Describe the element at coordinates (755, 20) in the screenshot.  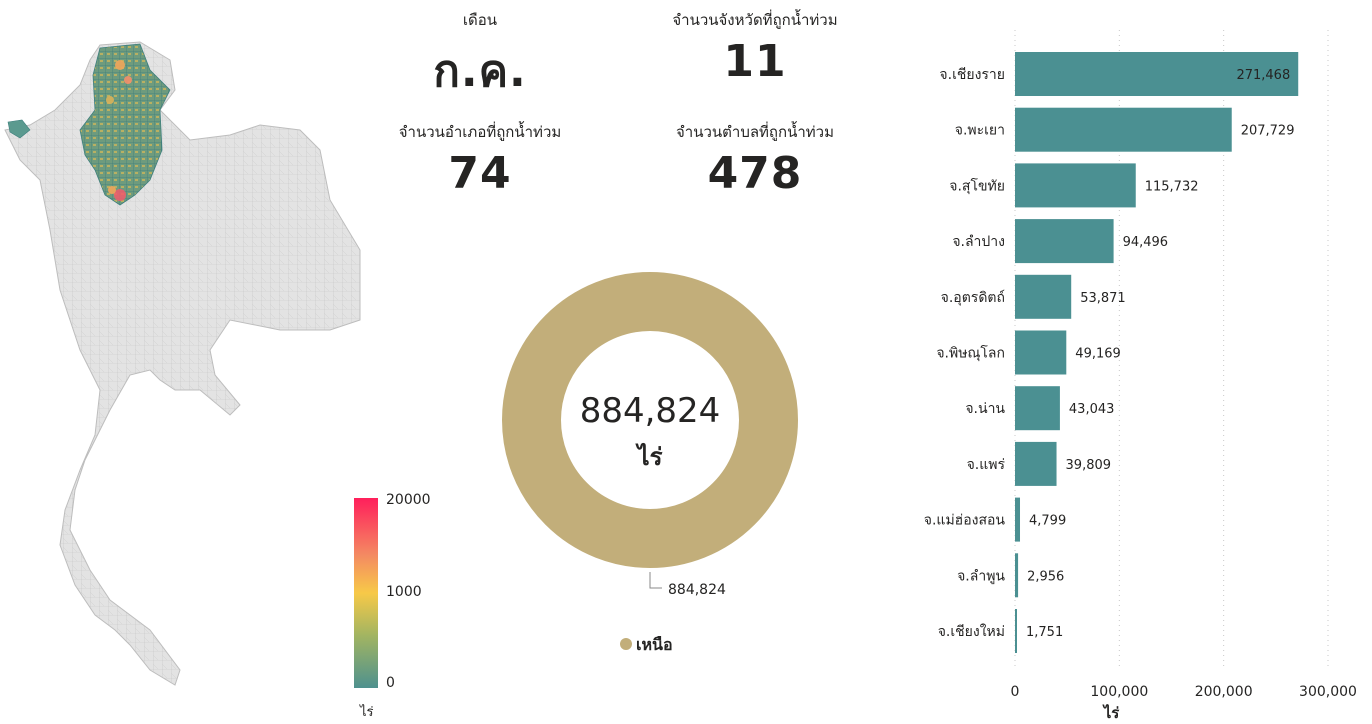
I see `kpi-provinces-label: จำนวนจังหวัดที่ถูกน้ำท่วม` at that location.